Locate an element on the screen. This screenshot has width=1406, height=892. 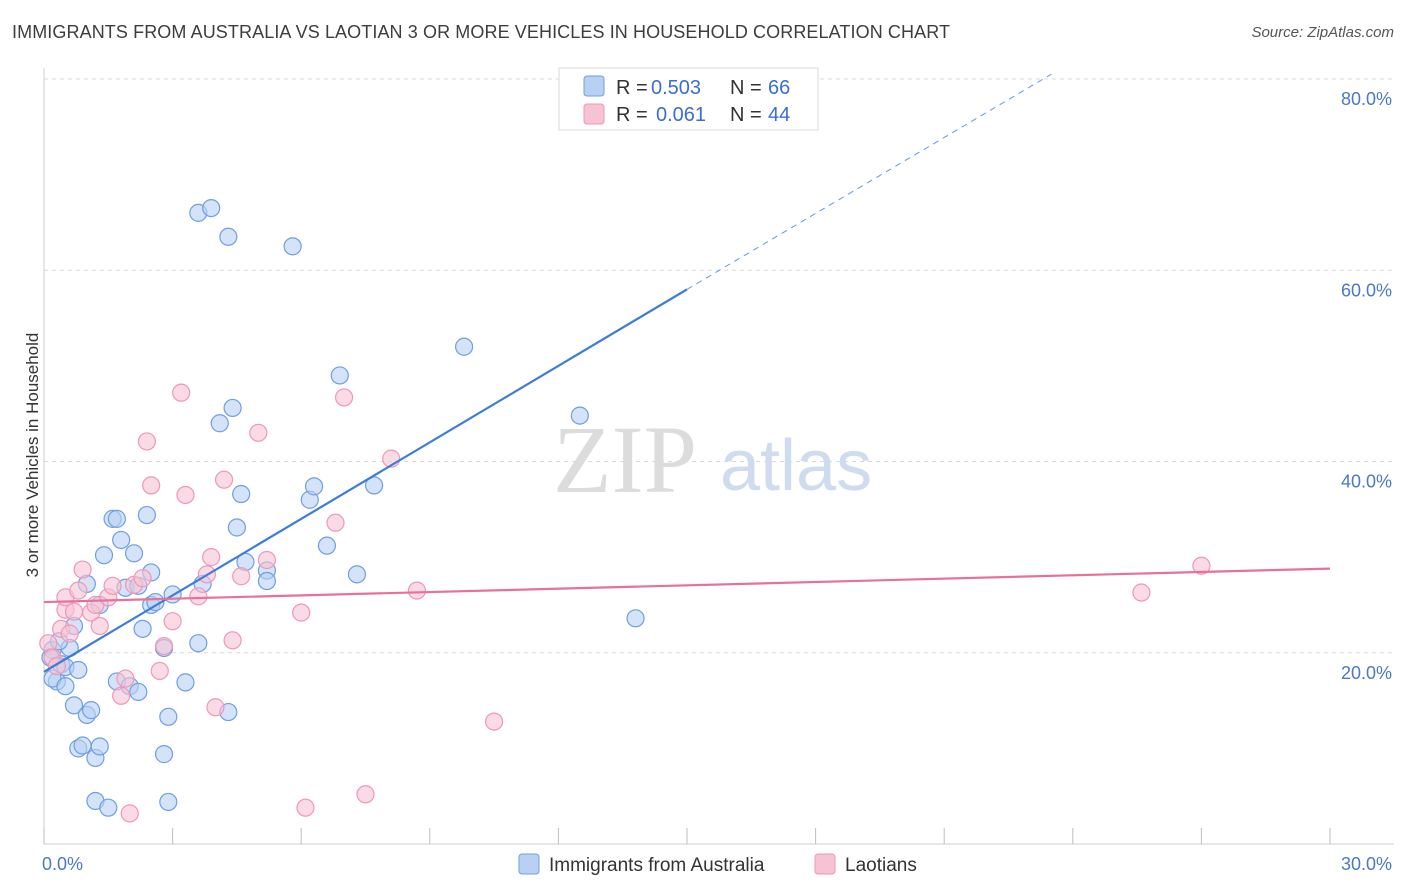
legend-n-label-1: N = is located at coordinates (746, 88).